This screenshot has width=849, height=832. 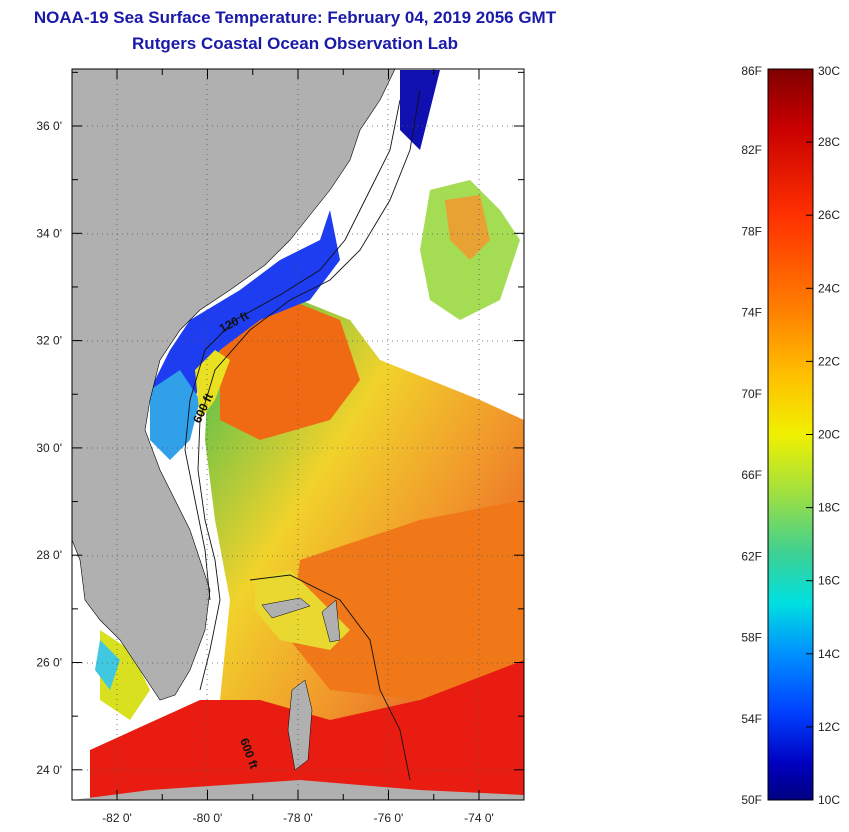 I want to click on sst-cyan-coastal, so click(x=175, y=415).